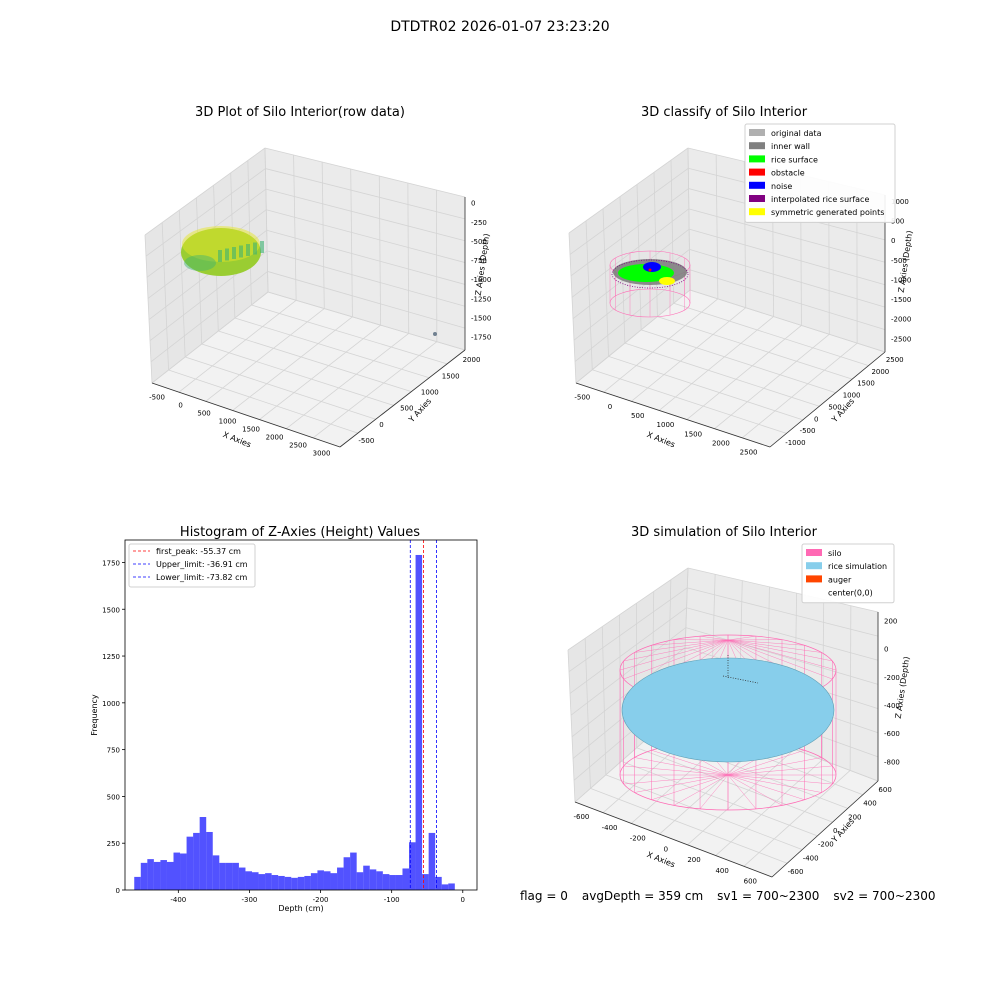 This screenshot has height=1000, width=1000. Describe the element at coordinates (192, 565) in the screenshot. I see `hist-legend-box` at that location.